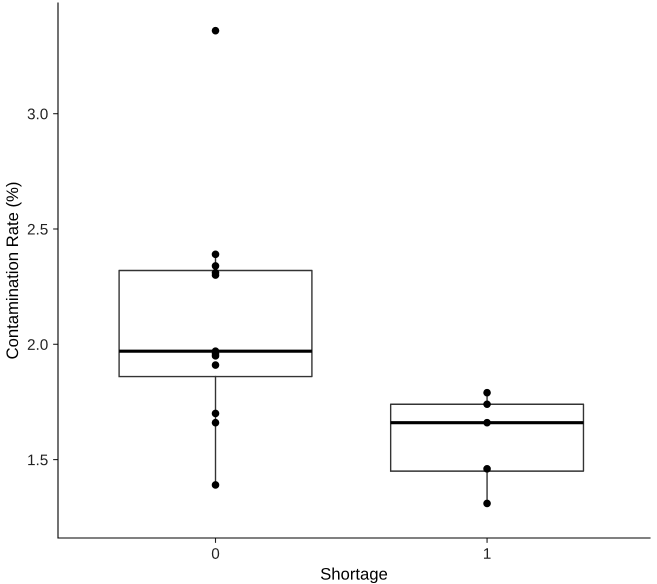  What do you see at coordinates (38, 344) in the screenshot?
I see `y-tick-label: 2.0` at bounding box center [38, 344].